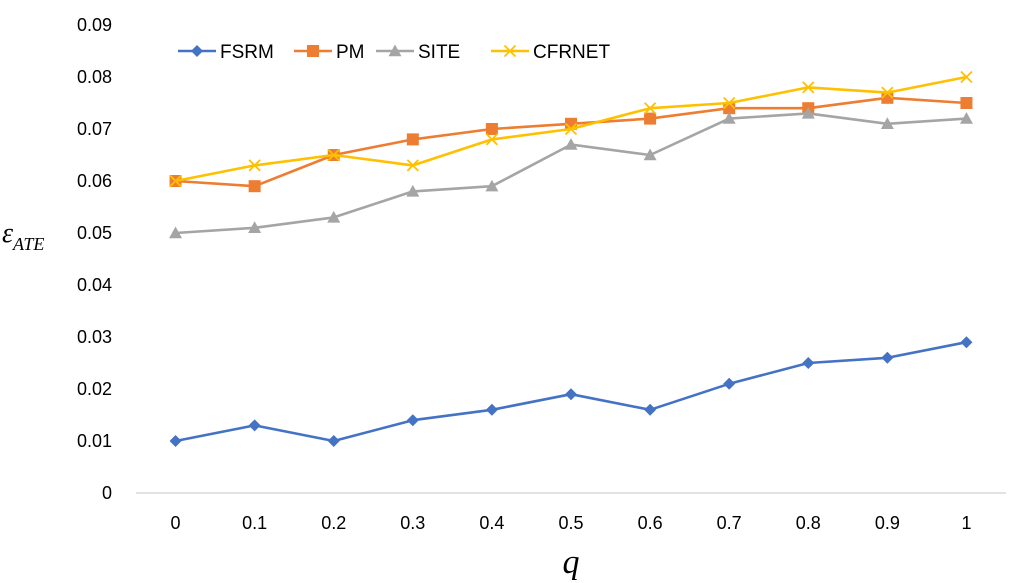  What do you see at coordinates (650, 523) in the screenshot?
I see `x-tick-label: 0.6` at bounding box center [650, 523].